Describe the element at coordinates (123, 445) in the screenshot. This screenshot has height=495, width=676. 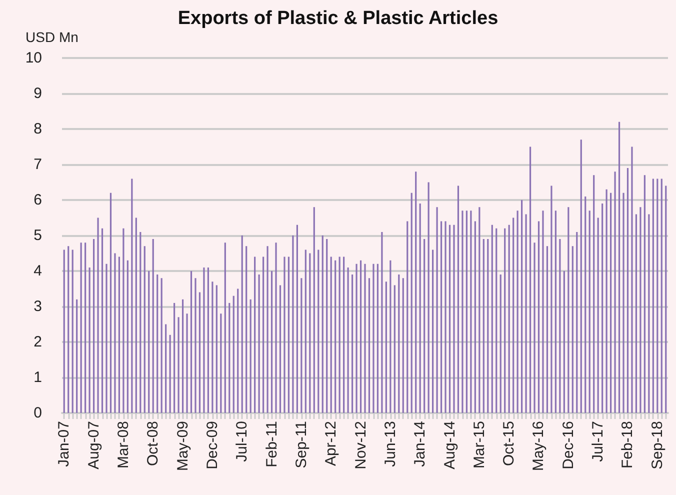
I see `x-tick-label: Mar-08` at that location.